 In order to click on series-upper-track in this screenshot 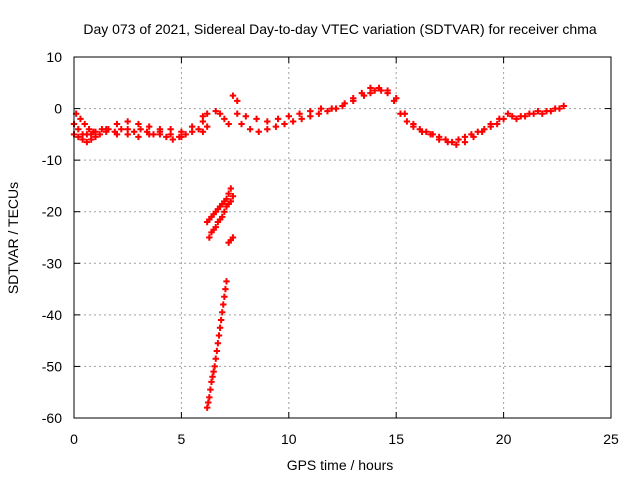, I will do `click(128, 125)`.